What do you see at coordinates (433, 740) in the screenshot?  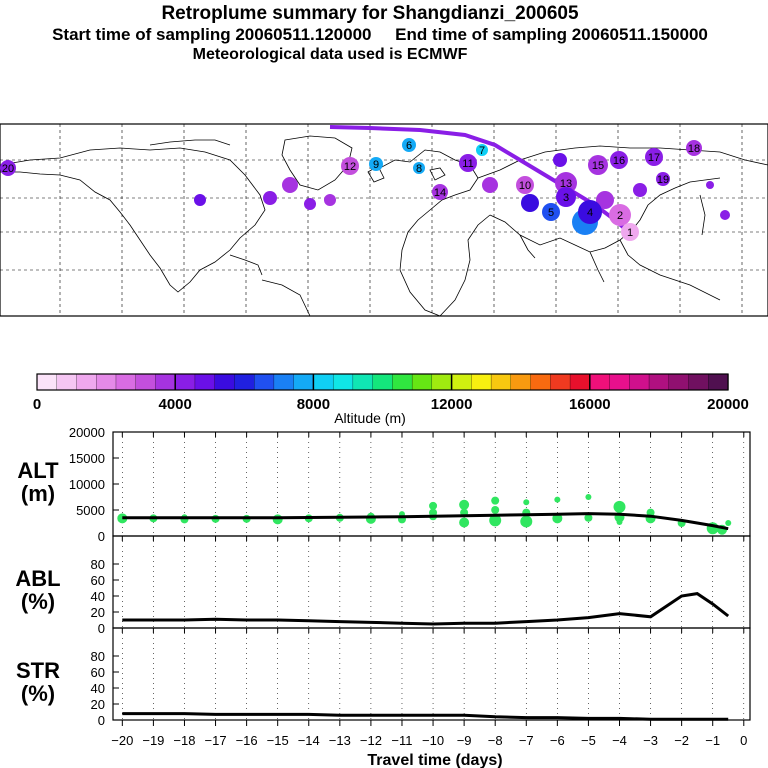 I see `x-tick-label: −10` at bounding box center [433, 740].